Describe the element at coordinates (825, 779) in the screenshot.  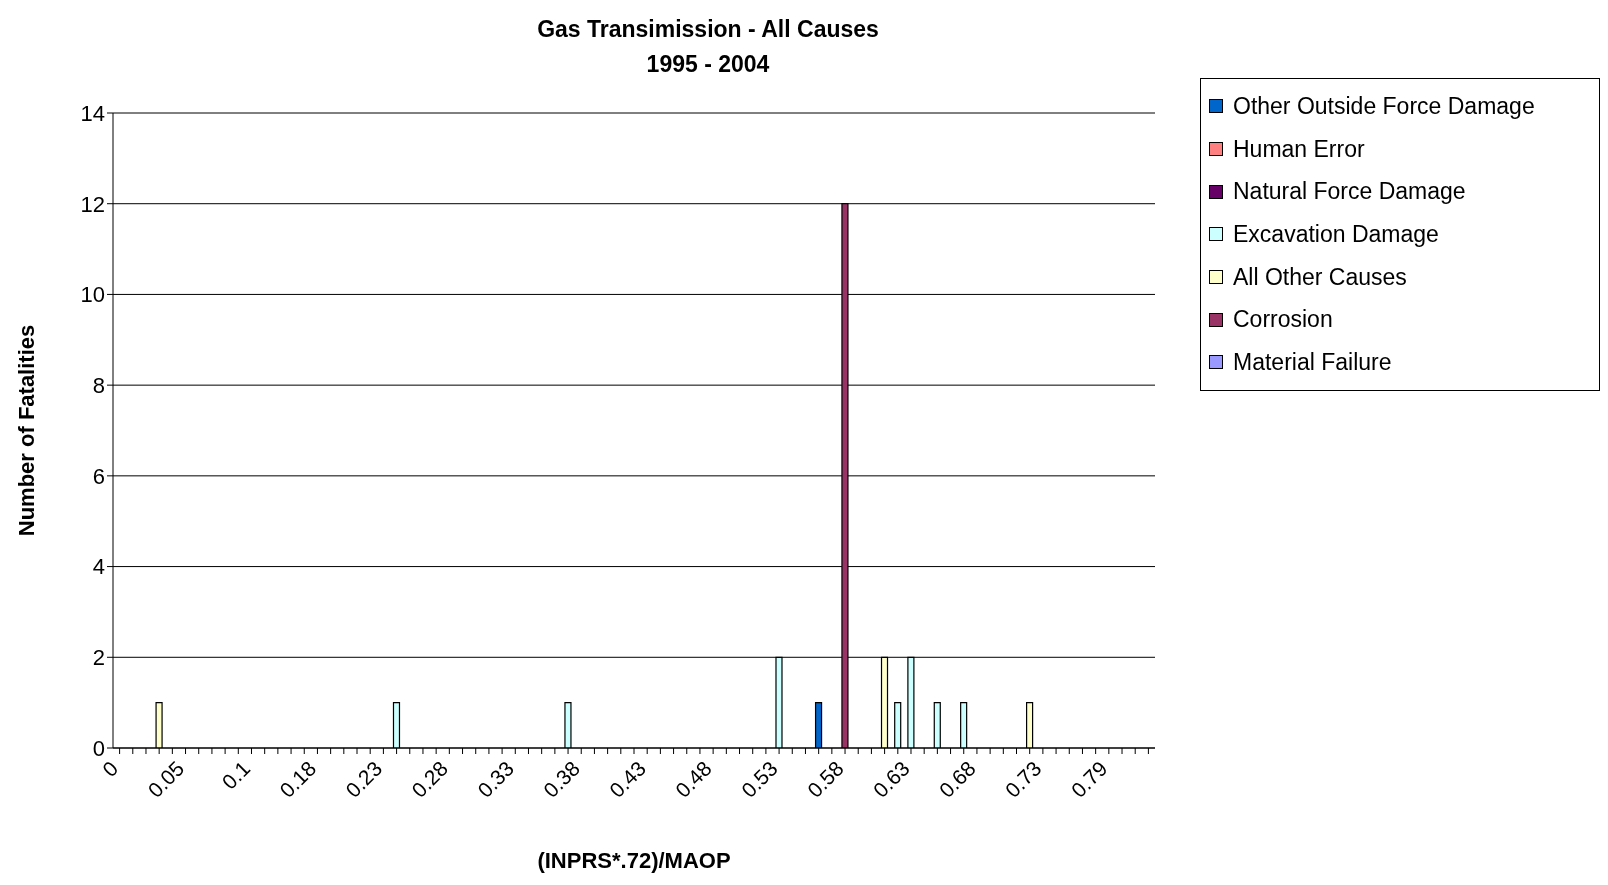
I see `x-tick-label: 0.58` at that location.